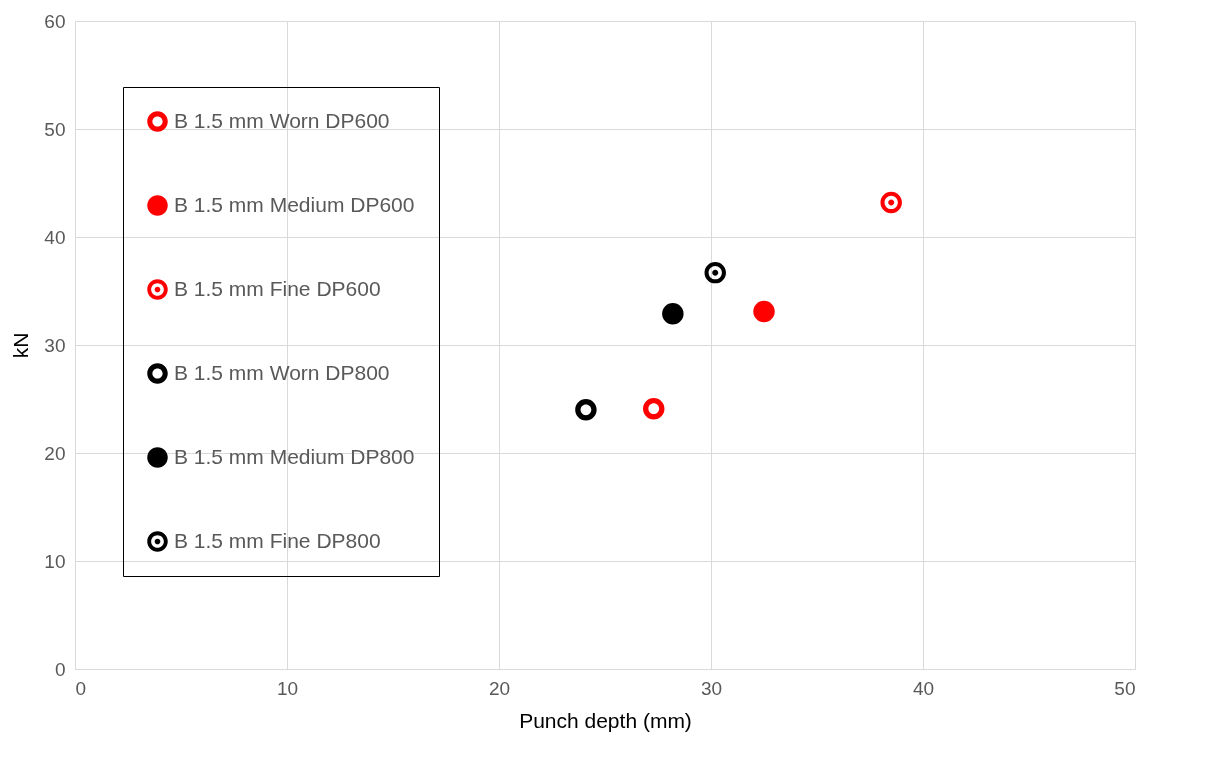 The width and height of the screenshot is (1212, 771). Describe the element at coordinates (499, 688) in the screenshot. I see `x-tick-label: 20` at that location.